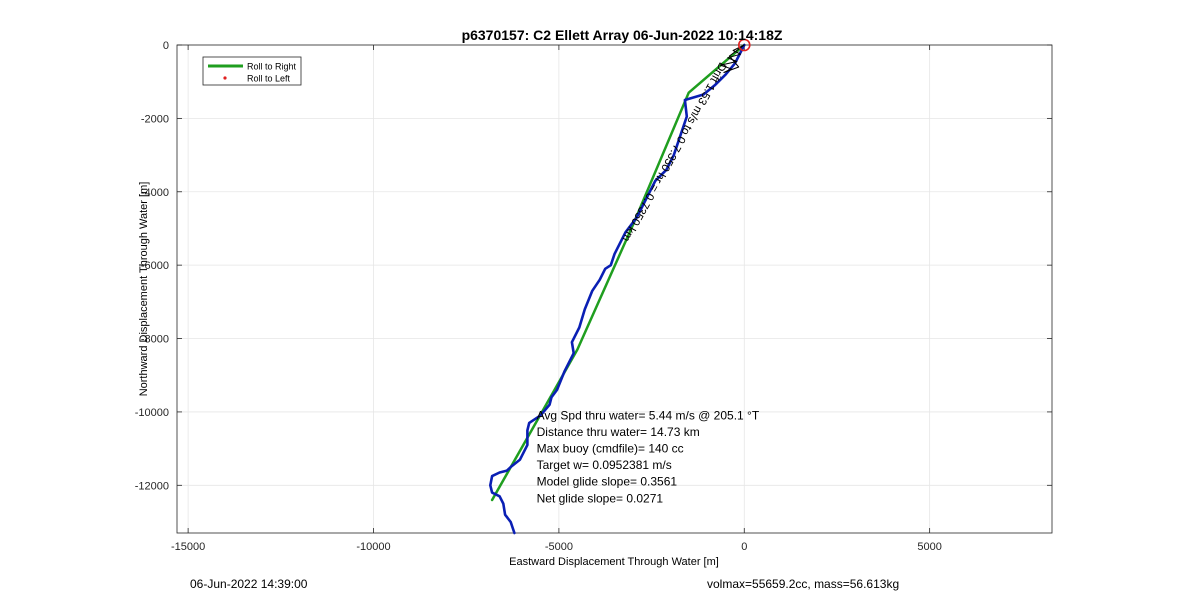 Image resolution: width=1200 pixels, height=601 pixels. I want to click on legend: Roll to Right Roll to Left, so click(252, 71).